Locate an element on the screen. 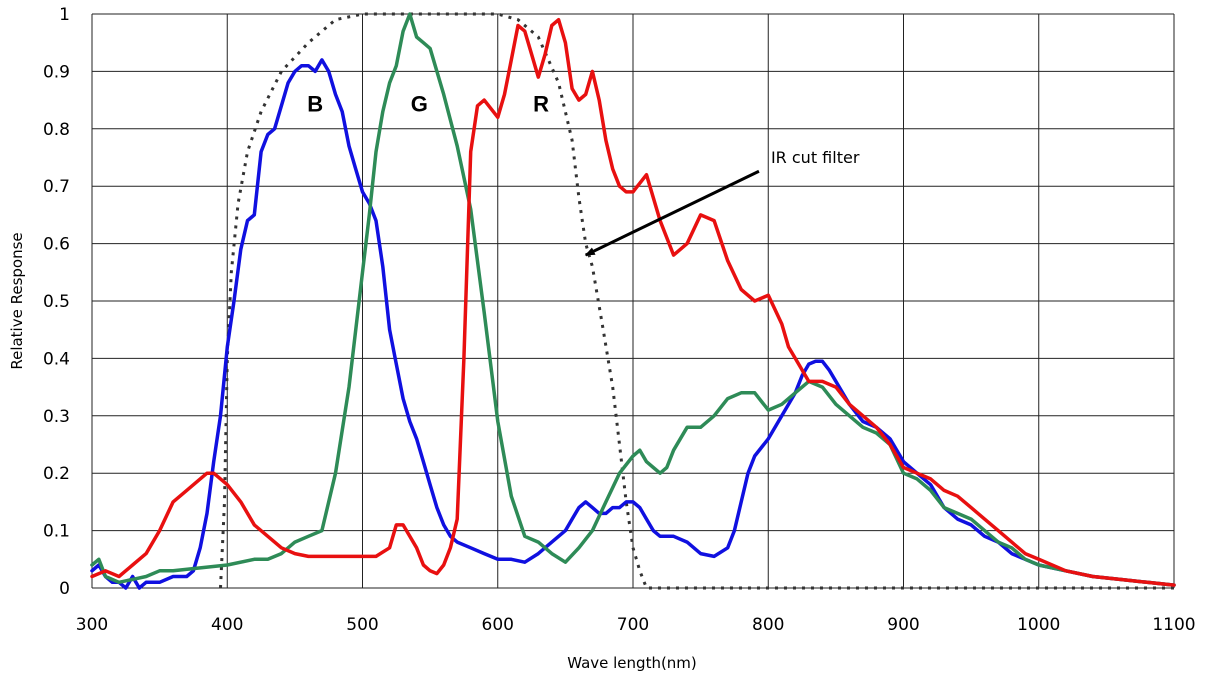 The image size is (1208, 679). ir-cut-filter-arrow is located at coordinates (672, 213).